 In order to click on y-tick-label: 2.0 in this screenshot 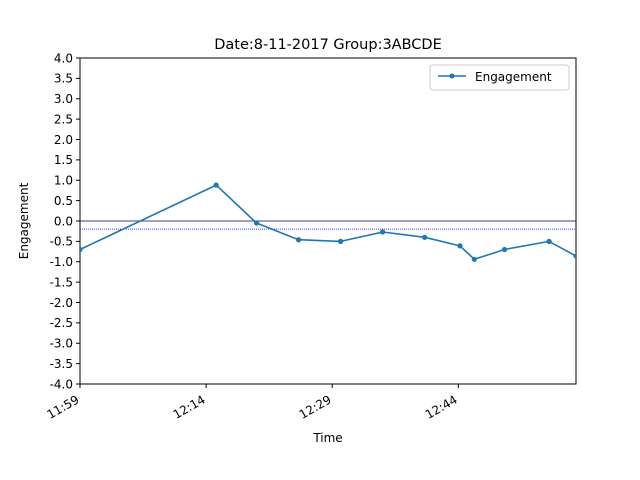, I will do `click(63, 140)`.